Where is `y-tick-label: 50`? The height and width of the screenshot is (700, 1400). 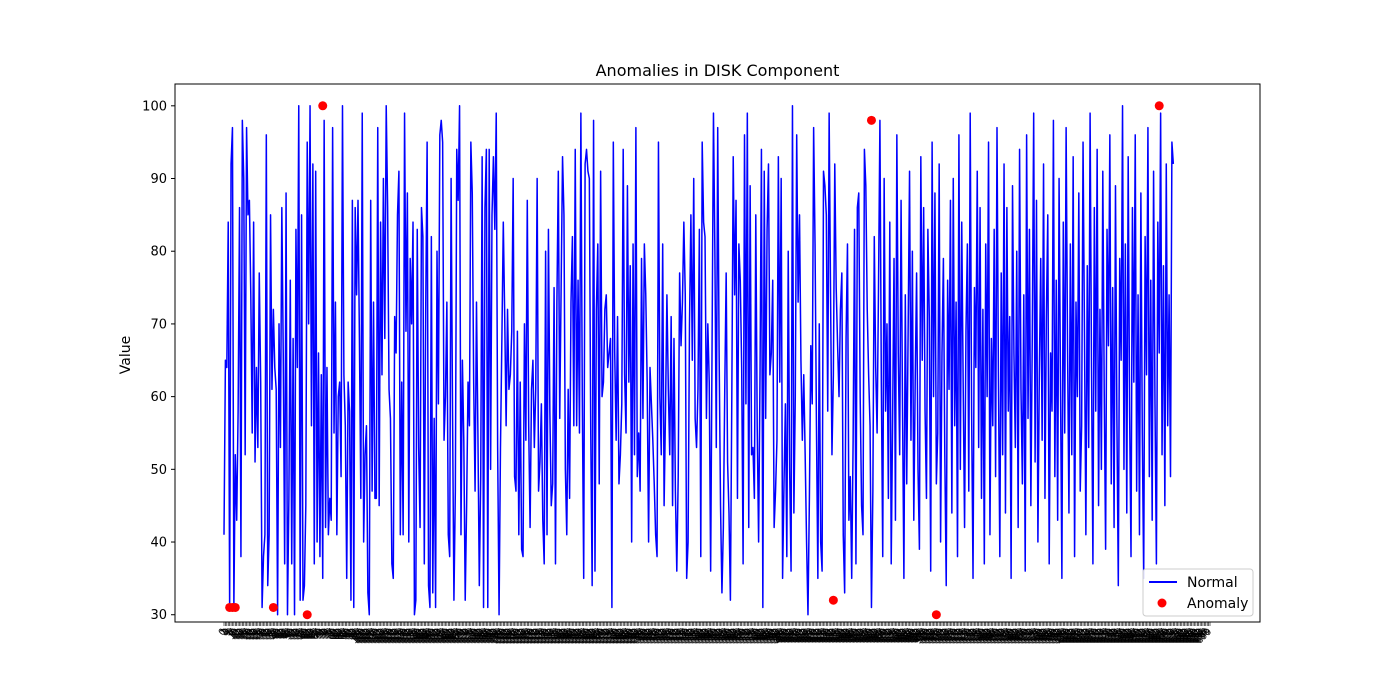
y-tick-label: 50 is located at coordinates (158, 470).